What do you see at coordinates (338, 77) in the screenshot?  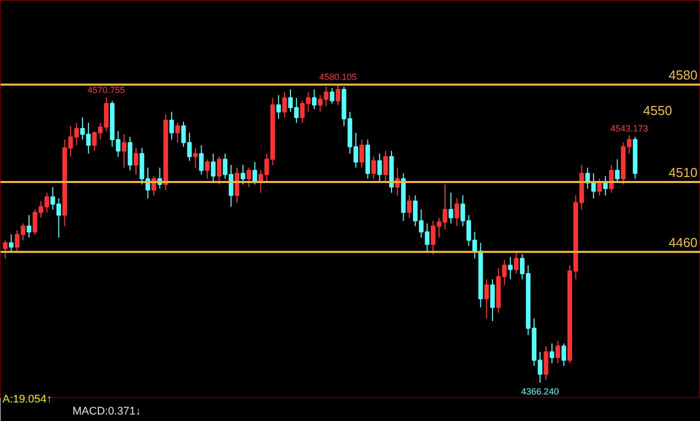 I see `annotation: 4580.105` at bounding box center [338, 77].